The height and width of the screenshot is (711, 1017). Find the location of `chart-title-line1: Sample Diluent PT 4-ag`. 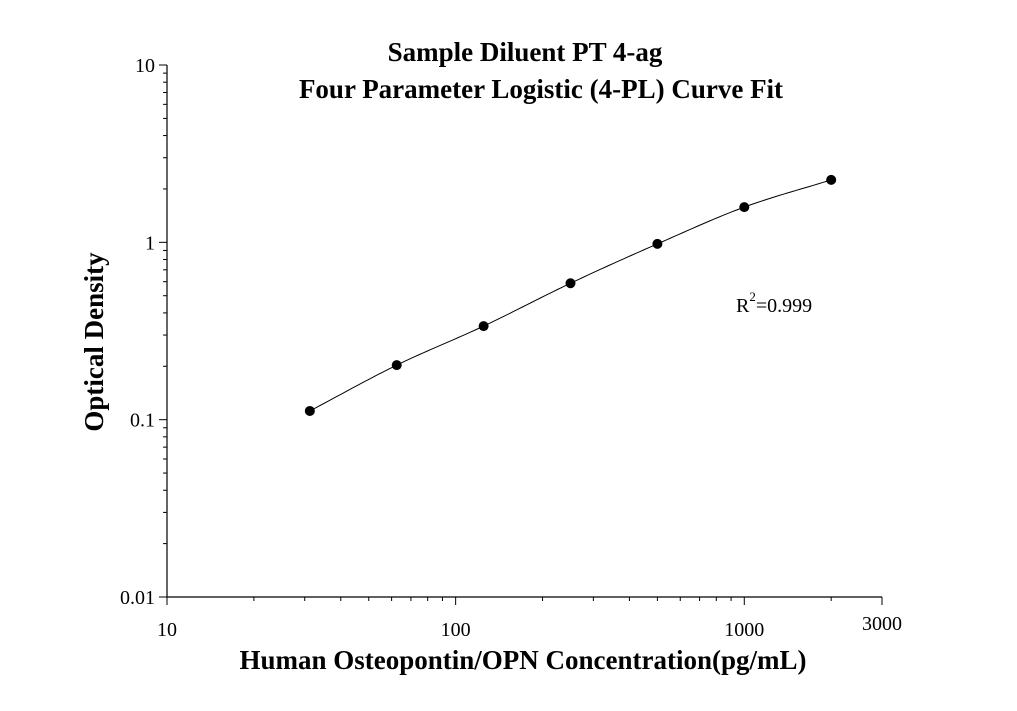

chart-title-line1: Sample Diluent PT 4-ag is located at coordinates (525, 52).